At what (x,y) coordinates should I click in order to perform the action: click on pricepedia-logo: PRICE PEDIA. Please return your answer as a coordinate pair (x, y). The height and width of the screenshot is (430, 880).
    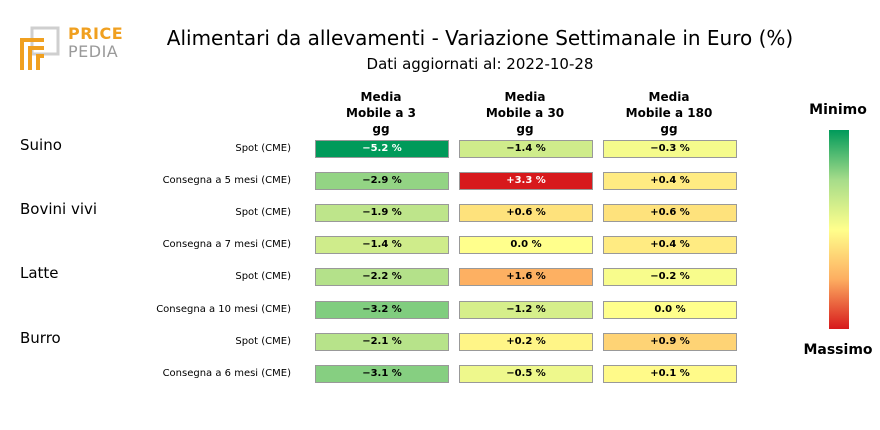
    Looking at the image, I should click on (75, 49).